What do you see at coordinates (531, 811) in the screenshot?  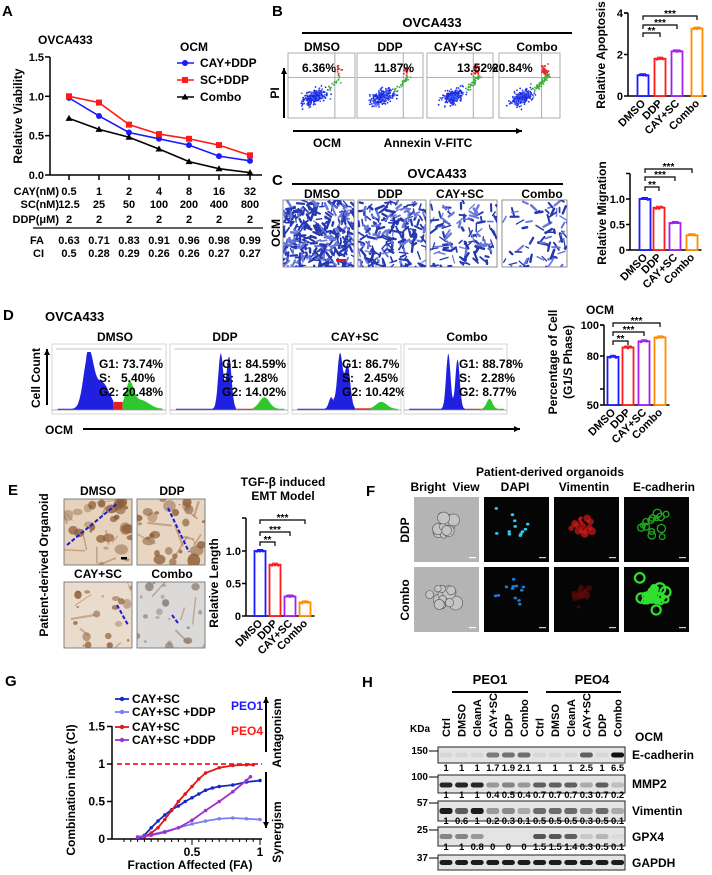 I see `blot-strip` at bounding box center [531, 811].